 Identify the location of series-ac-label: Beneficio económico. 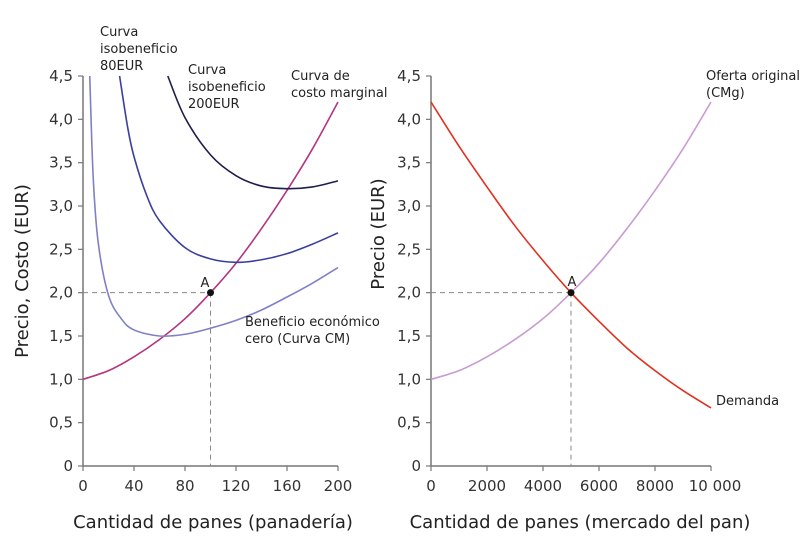
(312, 322).